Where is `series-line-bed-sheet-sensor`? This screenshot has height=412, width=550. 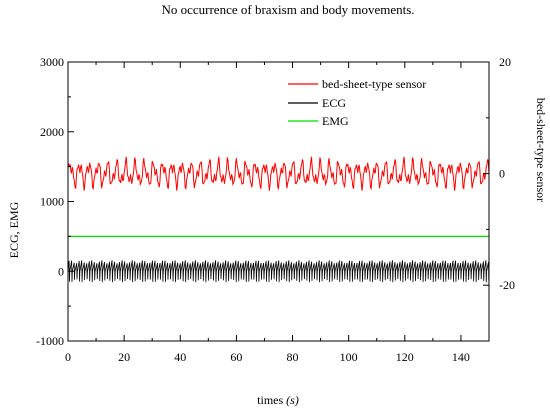
series-line-bed-sheet-sensor is located at coordinates (278, 173).